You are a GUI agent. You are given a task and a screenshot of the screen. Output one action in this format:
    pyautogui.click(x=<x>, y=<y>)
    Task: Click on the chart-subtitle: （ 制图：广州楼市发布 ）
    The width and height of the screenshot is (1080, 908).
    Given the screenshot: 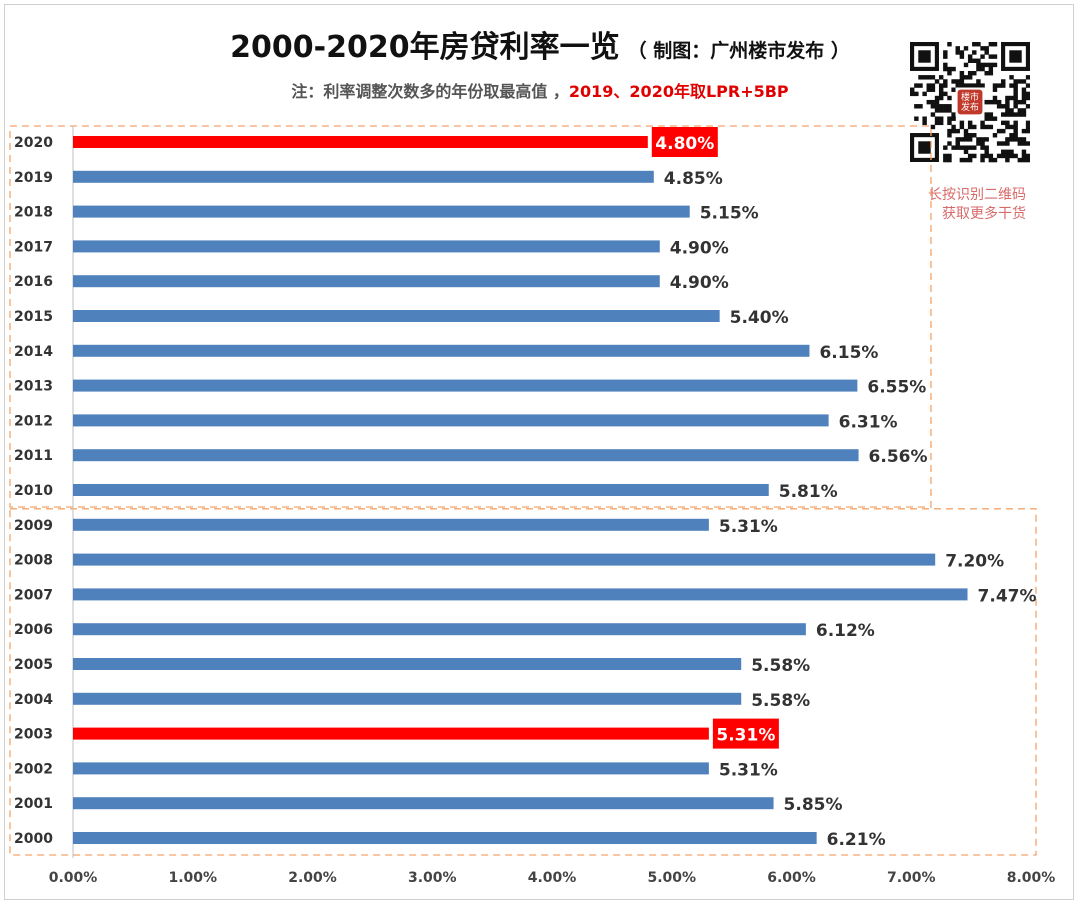 What is the action you would take?
    pyautogui.click(x=738, y=51)
    